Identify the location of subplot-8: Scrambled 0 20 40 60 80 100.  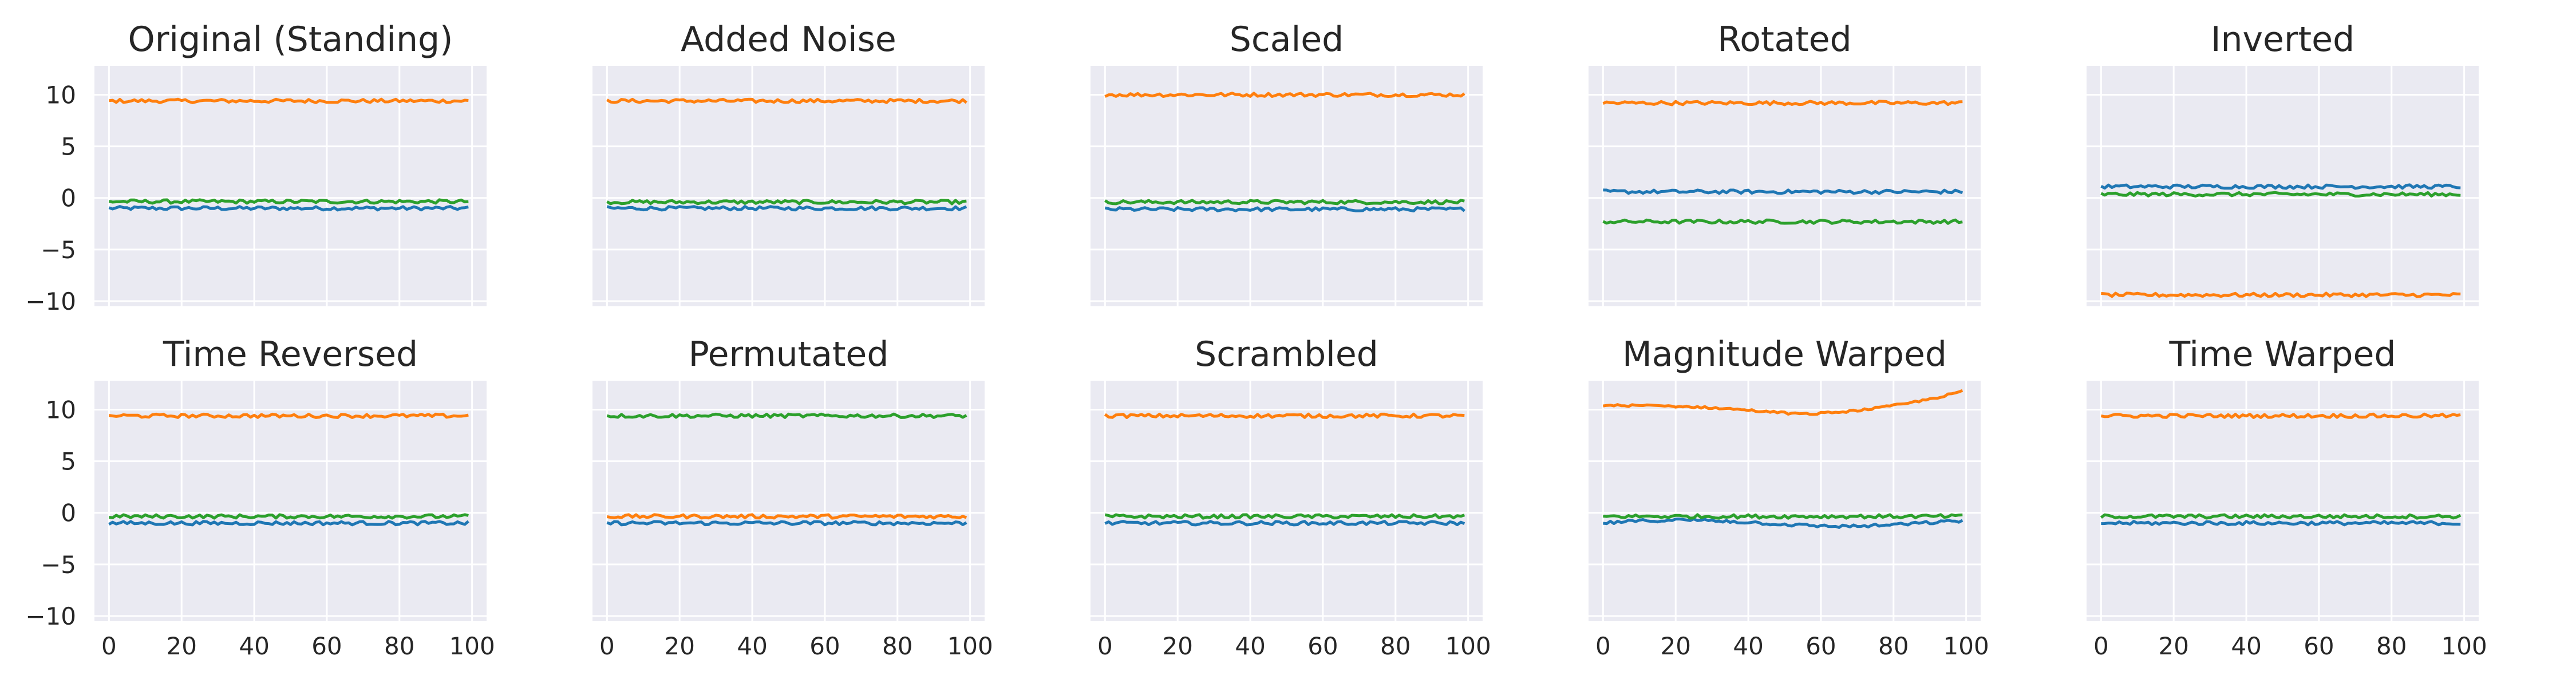
(1291, 497).